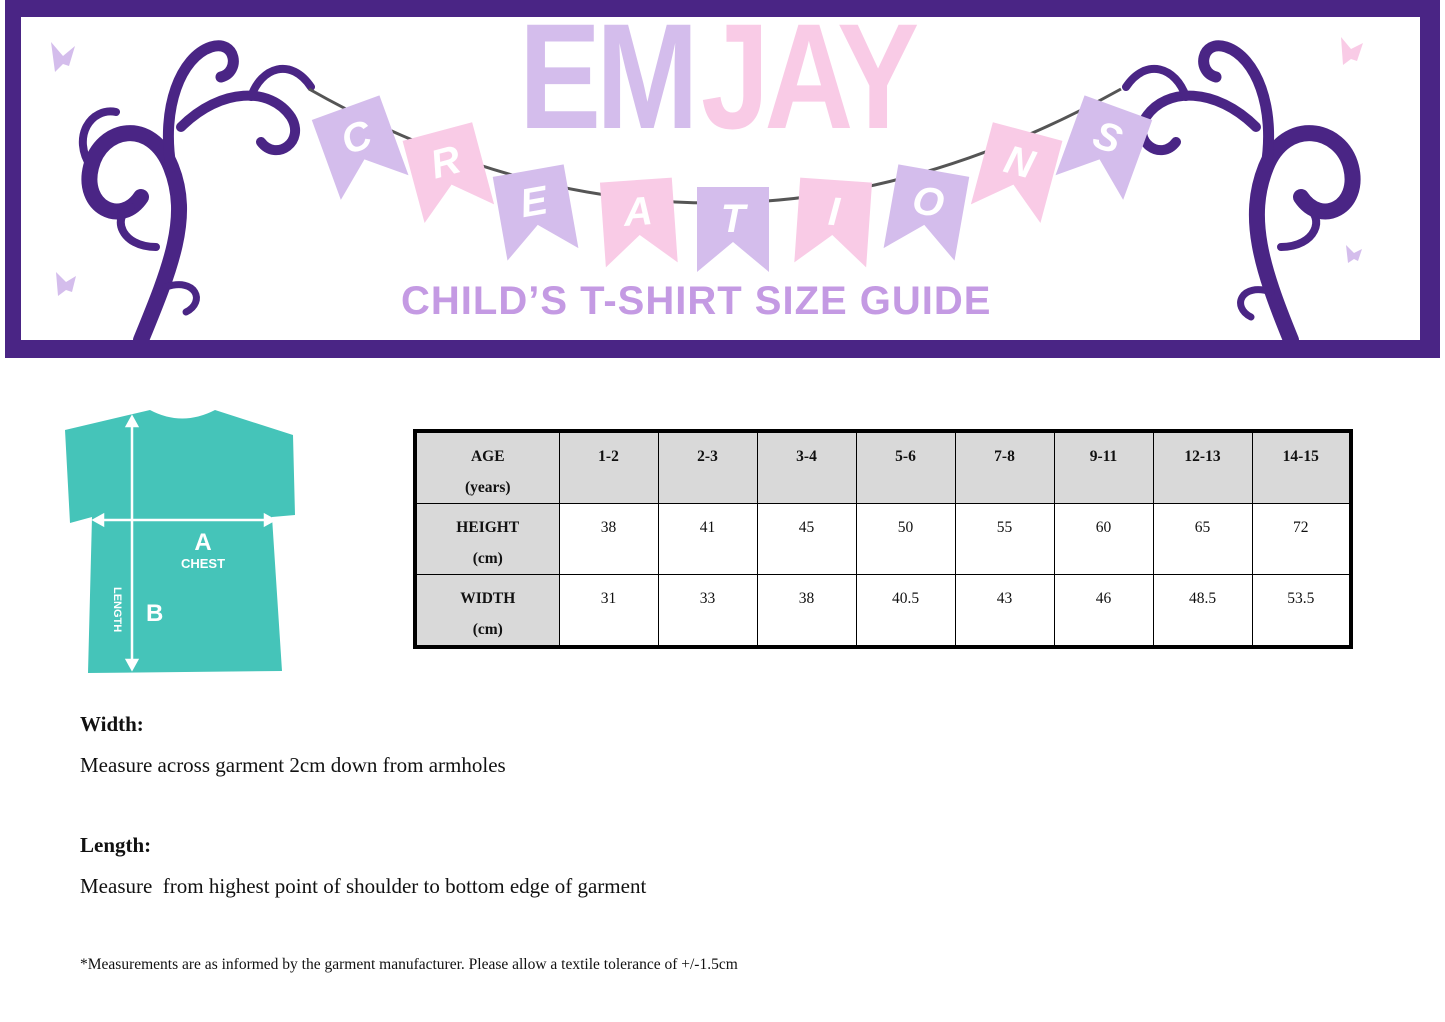 Image resolution: width=1445 pixels, height=1022 pixels. Describe the element at coordinates (905, 611) in the screenshot. I see `table-cell: 40.5` at that location.